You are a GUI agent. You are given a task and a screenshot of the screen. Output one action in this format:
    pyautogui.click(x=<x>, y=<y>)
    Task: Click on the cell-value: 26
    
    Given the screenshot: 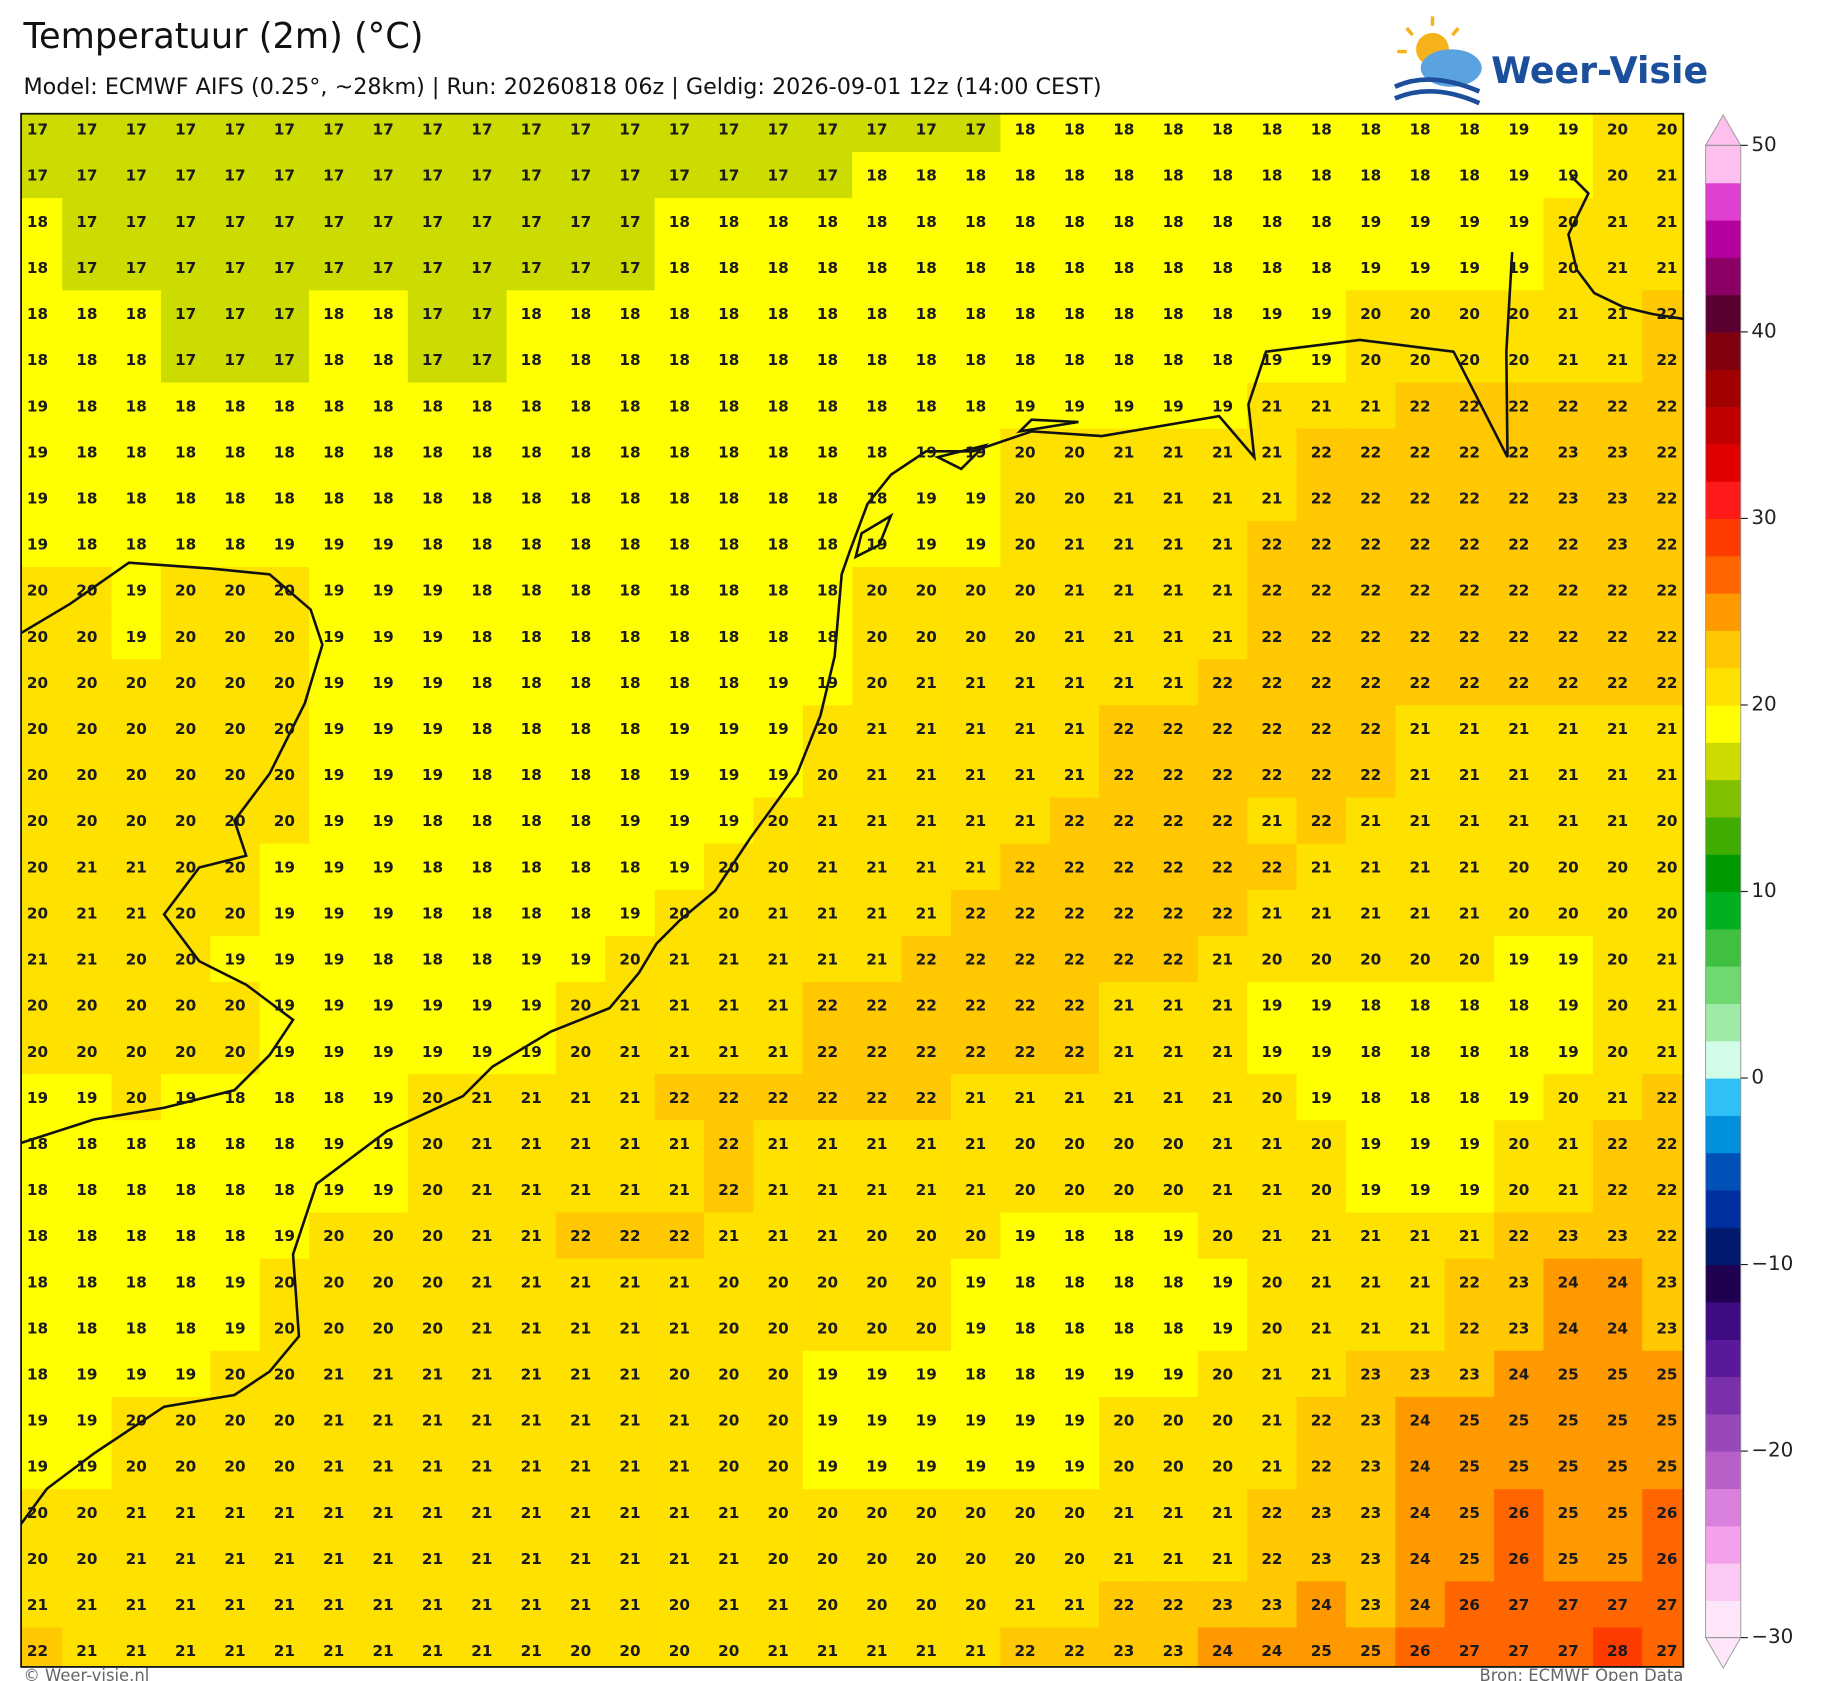 What is the action you would take?
    pyautogui.click(x=1419, y=1651)
    